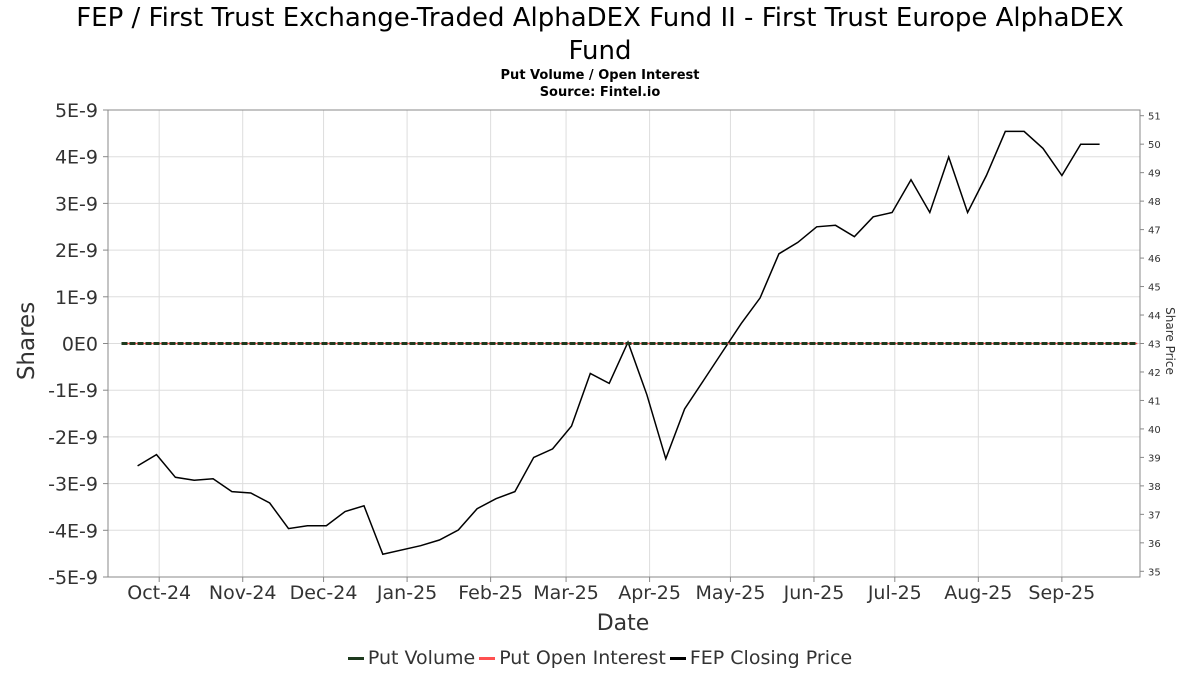 The height and width of the screenshot is (675, 1200). What do you see at coordinates (76, 204) in the screenshot?
I see `y-tick-label: 3E-9` at bounding box center [76, 204].